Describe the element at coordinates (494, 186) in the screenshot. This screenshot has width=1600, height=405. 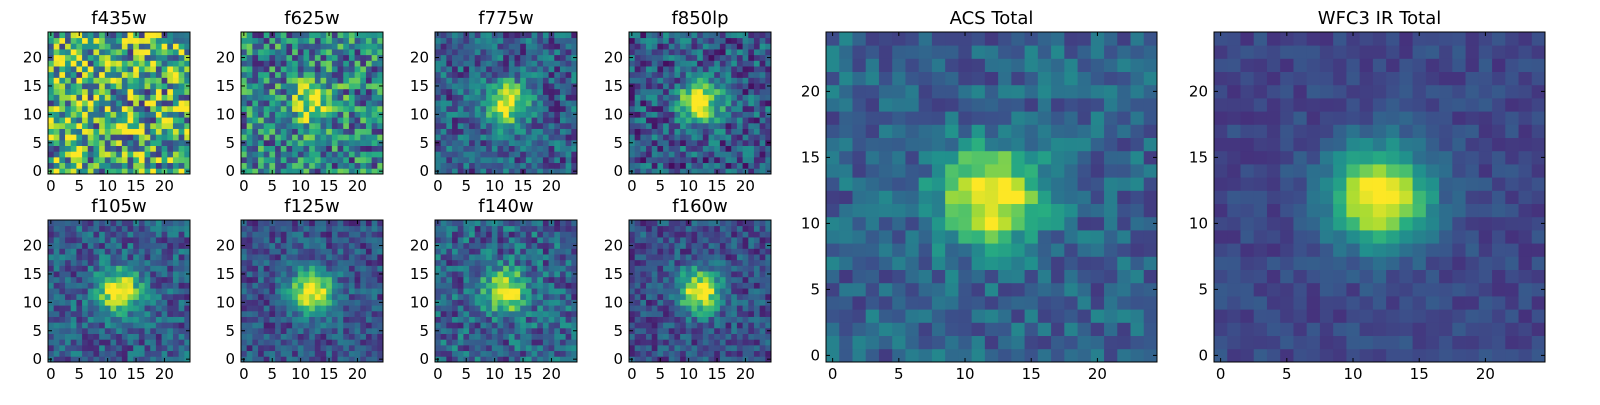
I see `x-tick-label: 10` at that location.